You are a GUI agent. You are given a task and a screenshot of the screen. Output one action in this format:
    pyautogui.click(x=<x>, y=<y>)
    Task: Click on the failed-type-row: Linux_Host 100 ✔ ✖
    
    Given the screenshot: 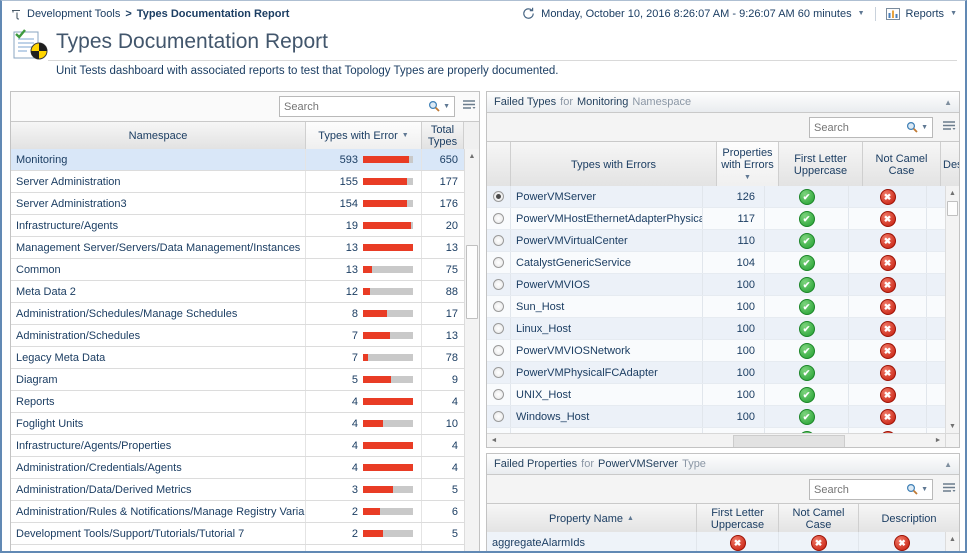 What is the action you would take?
    pyautogui.click(x=716, y=329)
    